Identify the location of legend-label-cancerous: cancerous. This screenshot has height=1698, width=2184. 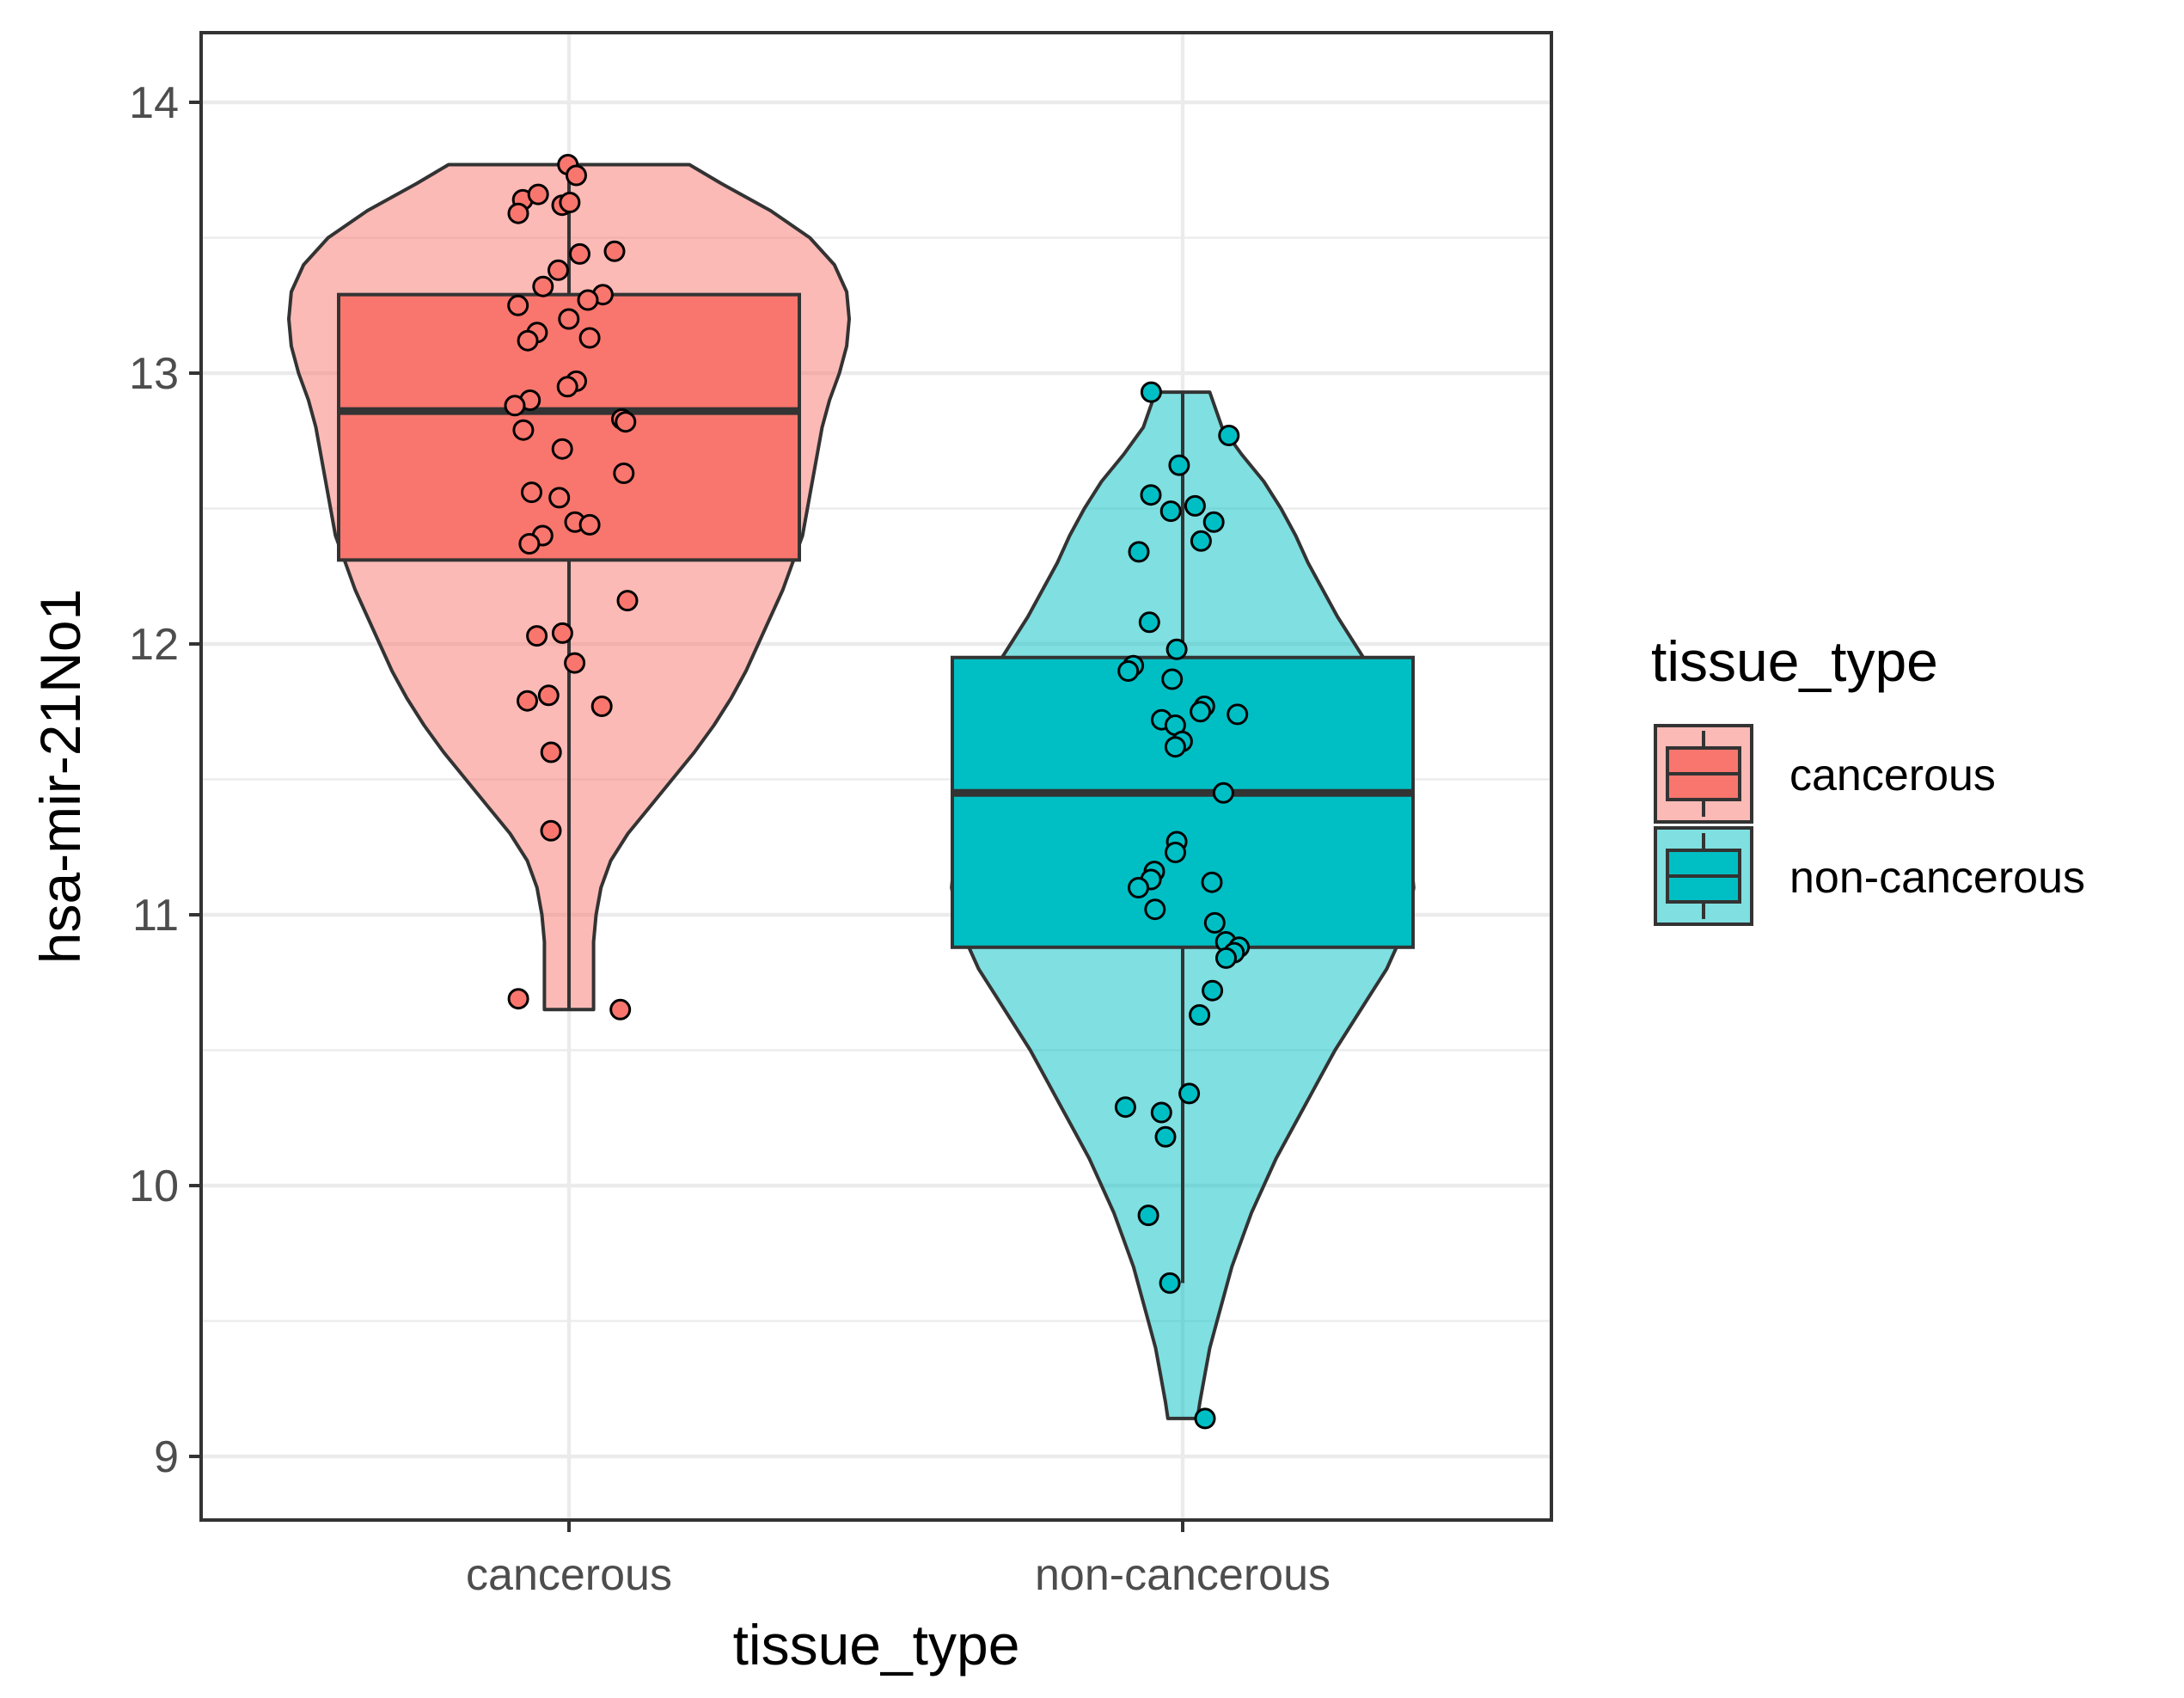
(1893, 776).